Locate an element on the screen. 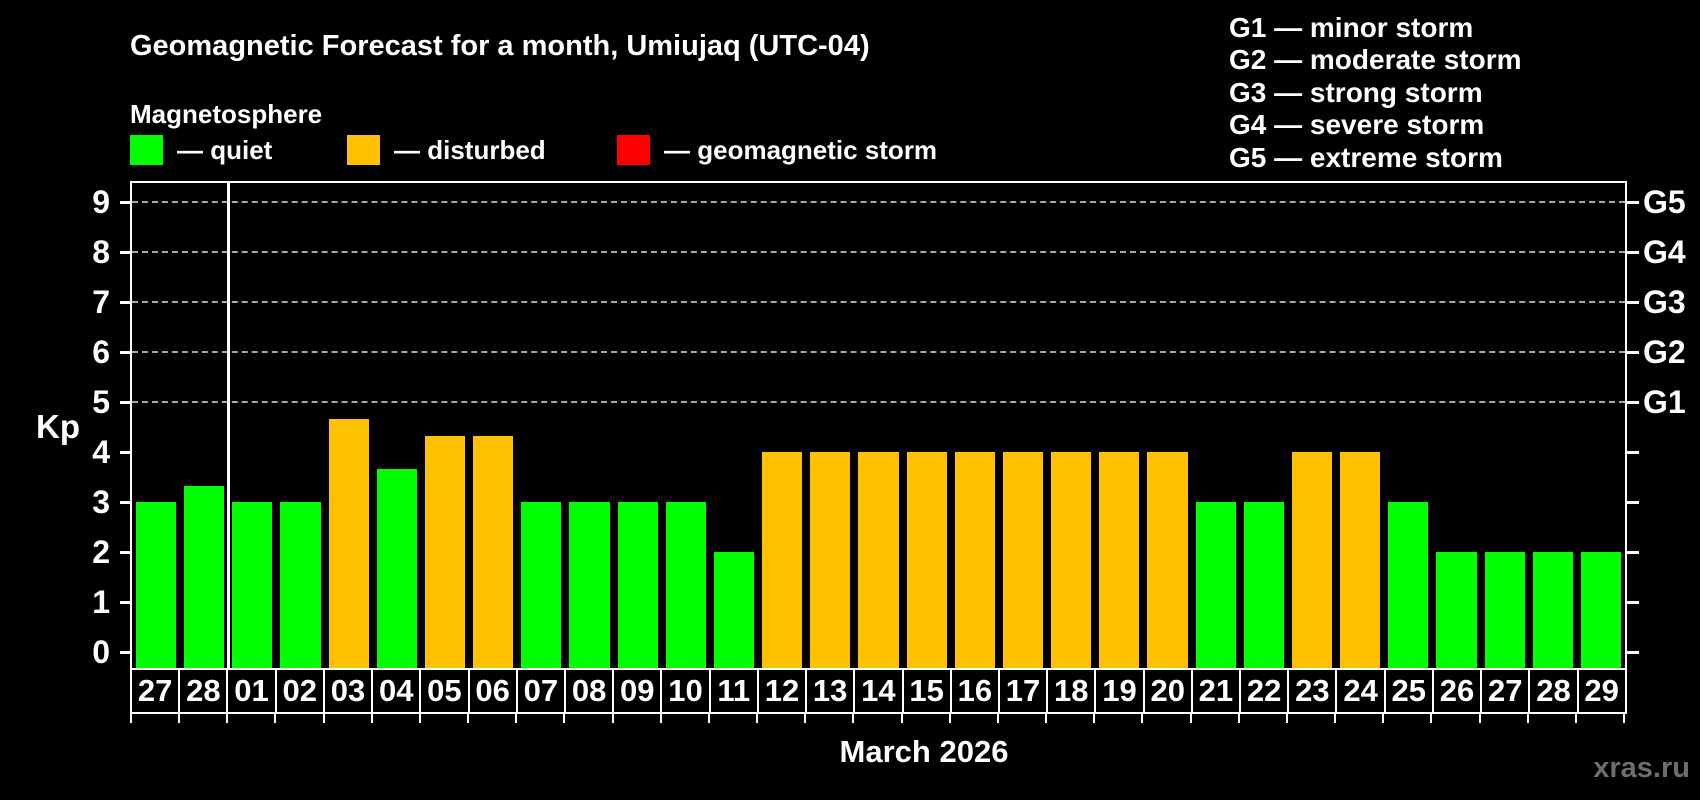  gridline-kp6 is located at coordinates (878, 352).